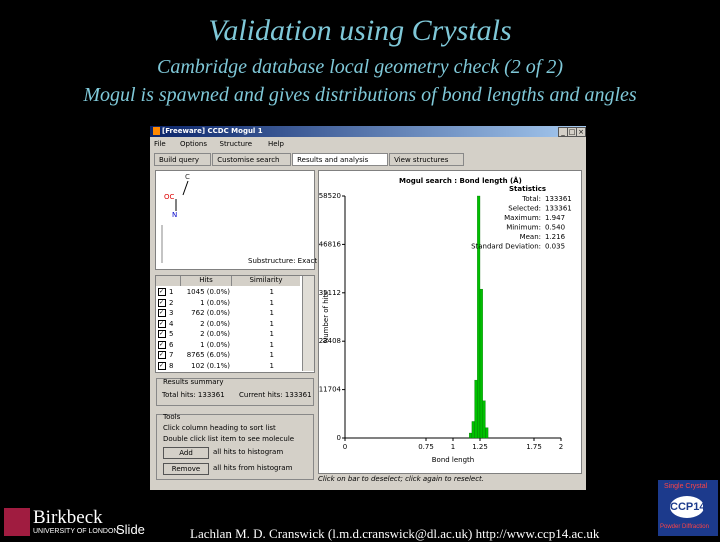 The image size is (720, 542). Describe the element at coordinates (210, 365) in the screenshot. I see `hits-cell: 102 (0.1%)` at that location.